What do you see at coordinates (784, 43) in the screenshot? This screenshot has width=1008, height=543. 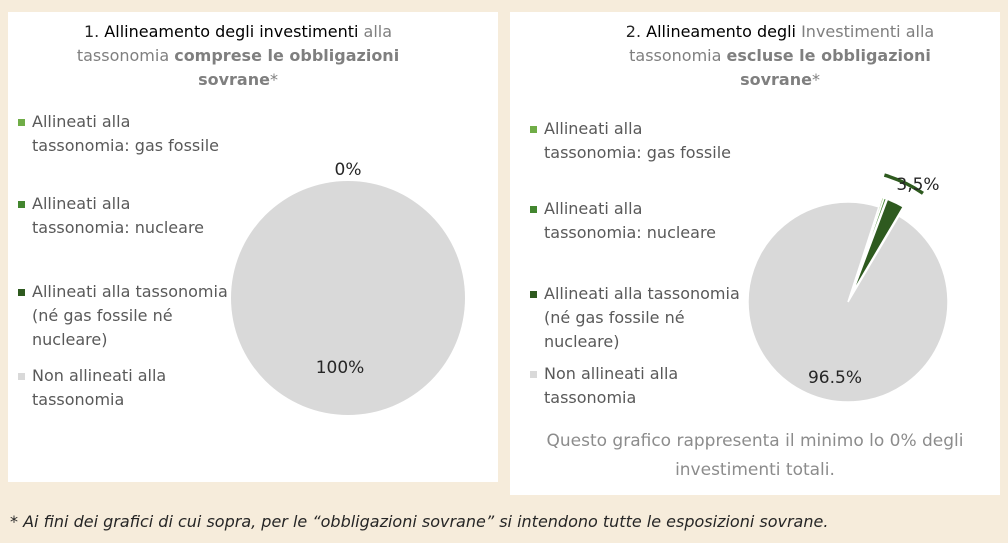 I see `title-part: Investimenti alla tassonomia` at bounding box center [784, 43].